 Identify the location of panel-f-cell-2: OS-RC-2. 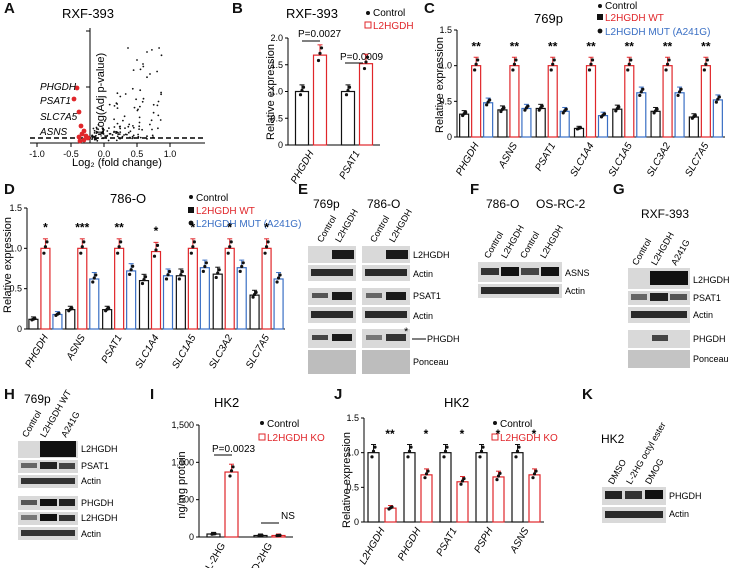
(561, 204).